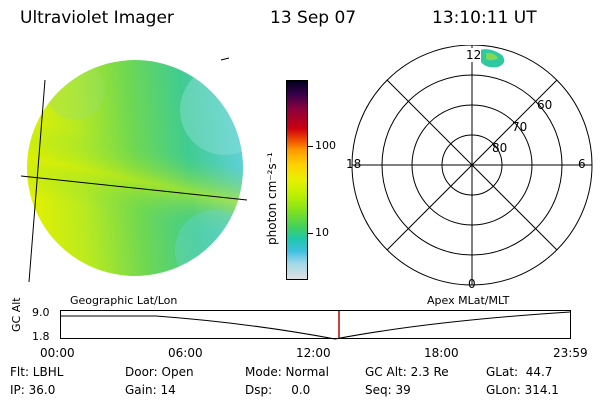  What do you see at coordinates (16, 314) in the screenshot?
I see `gc-alt-axis-title: GC Alt` at bounding box center [16, 314].